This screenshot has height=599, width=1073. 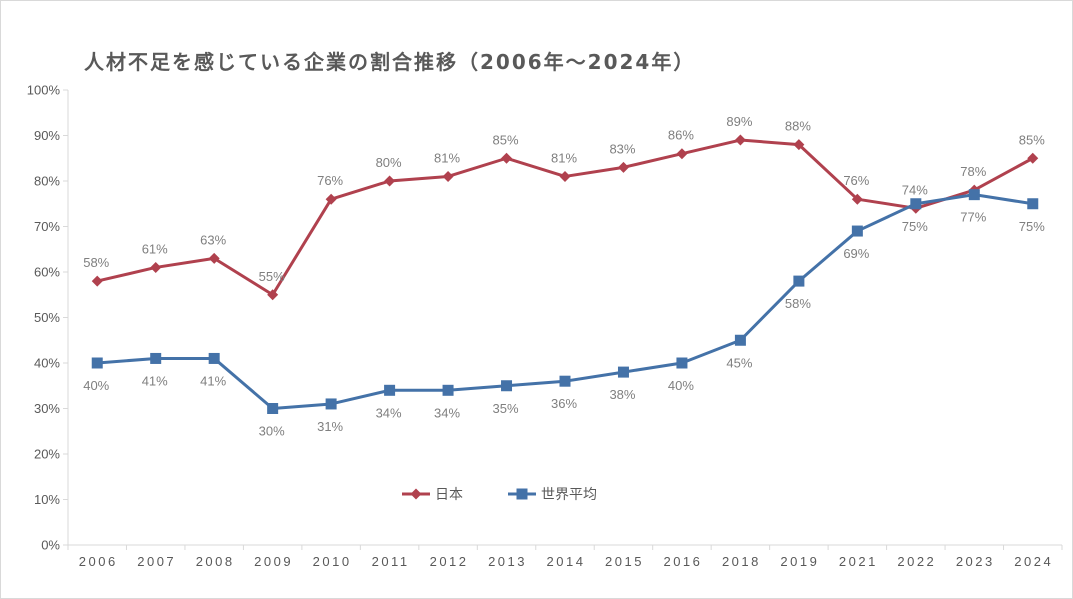 What do you see at coordinates (916, 561) in the screenshot?
I see `x-tick-label: 2022` at bounding box center [916, 561].